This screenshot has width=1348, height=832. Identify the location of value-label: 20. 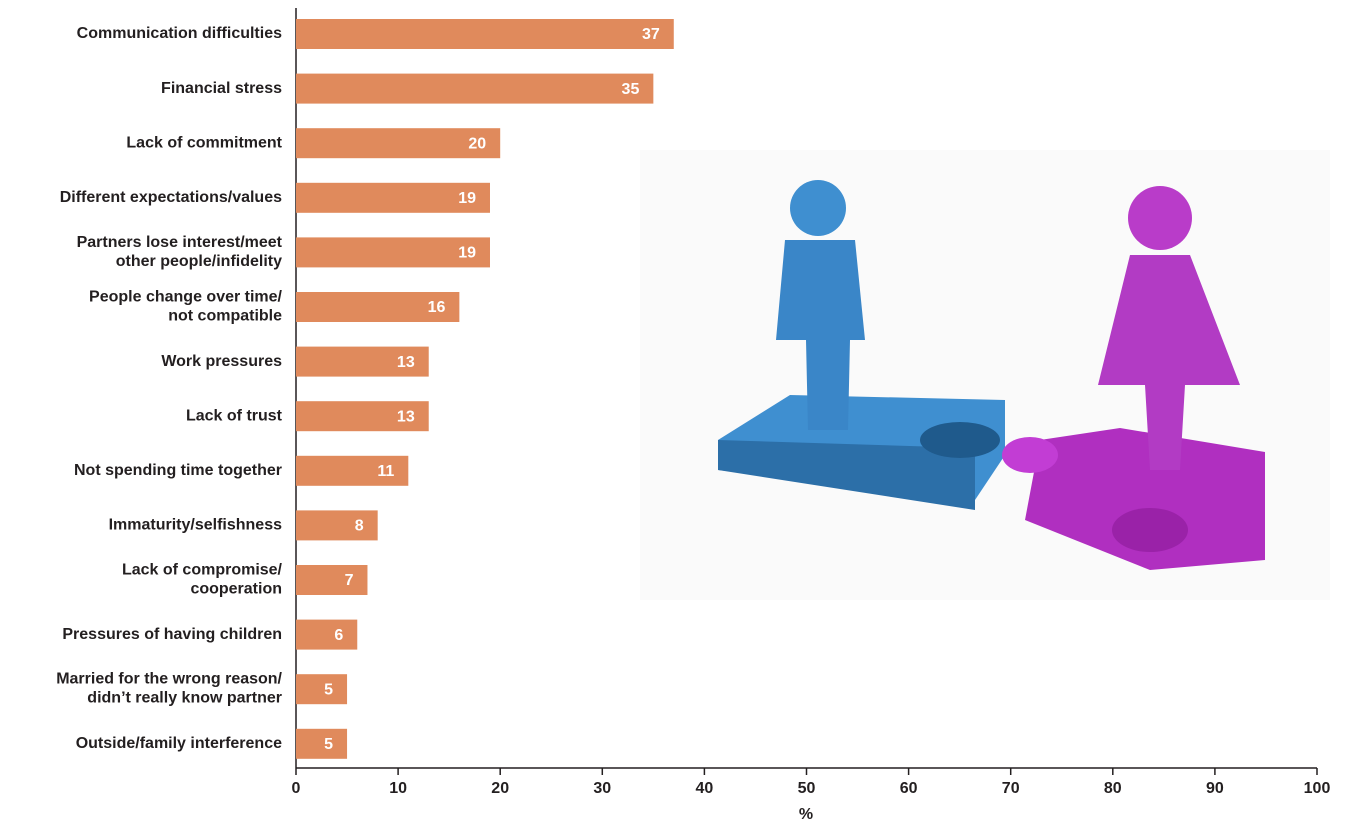
(477, 143).